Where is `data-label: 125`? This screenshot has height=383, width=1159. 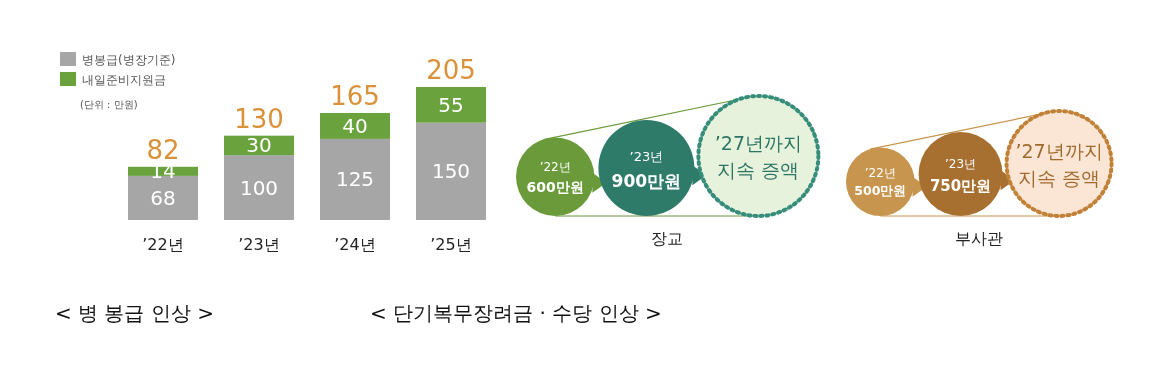
data-label: 125 is located at coordinates (355, 179).